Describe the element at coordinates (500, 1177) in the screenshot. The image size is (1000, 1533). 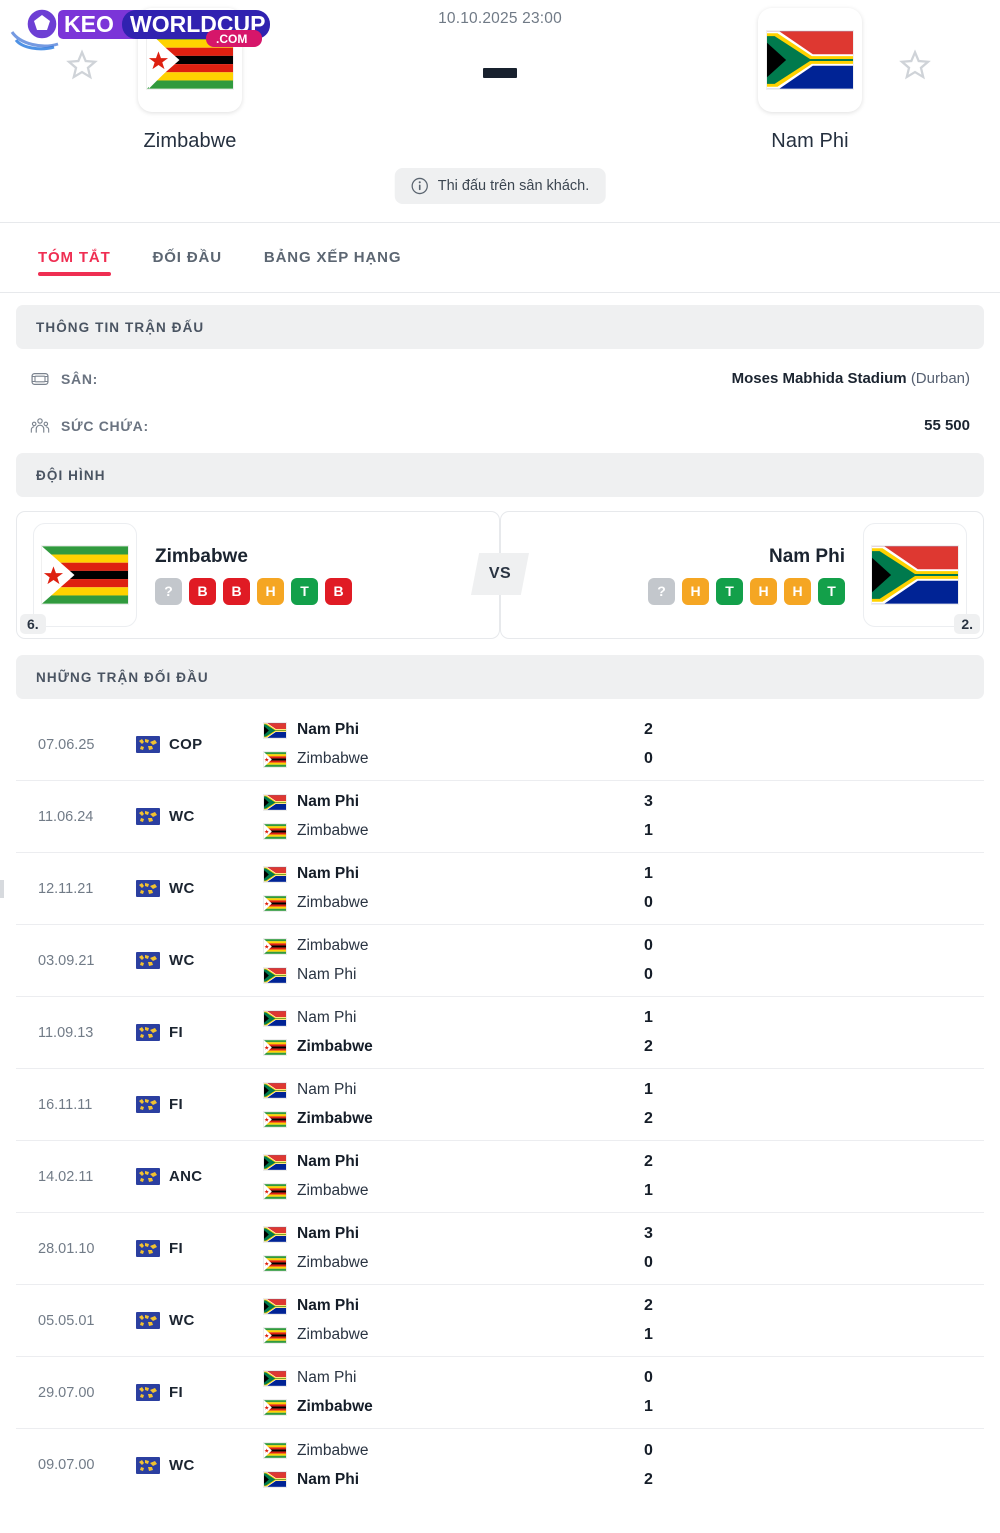
I see `h2h-row: 14.02.11 ANC Nam Phi Zimbabwe 2 1` at that location.